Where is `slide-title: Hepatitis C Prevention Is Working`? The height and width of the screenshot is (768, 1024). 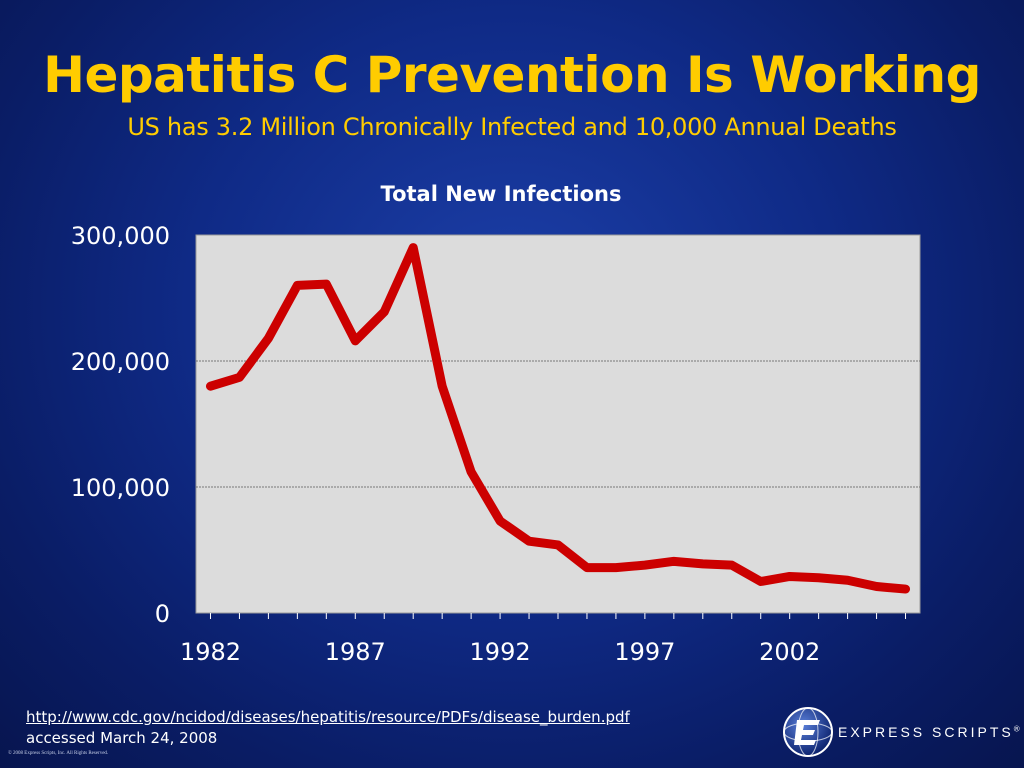 slide-title: Hepatitis C Prevention Is Working is located at coordinates (512, 75).